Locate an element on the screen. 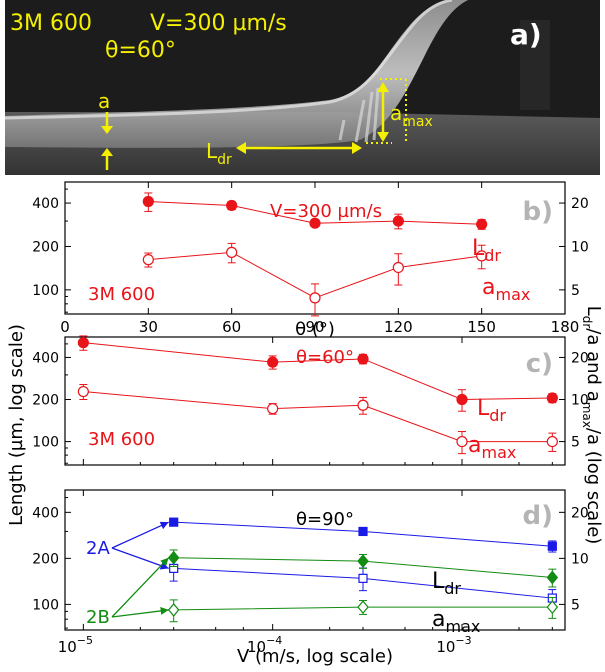 The width and height of the screenshot is (605, 672). curve-label-ldr-sub: dr is located at coordinates (452, 588).